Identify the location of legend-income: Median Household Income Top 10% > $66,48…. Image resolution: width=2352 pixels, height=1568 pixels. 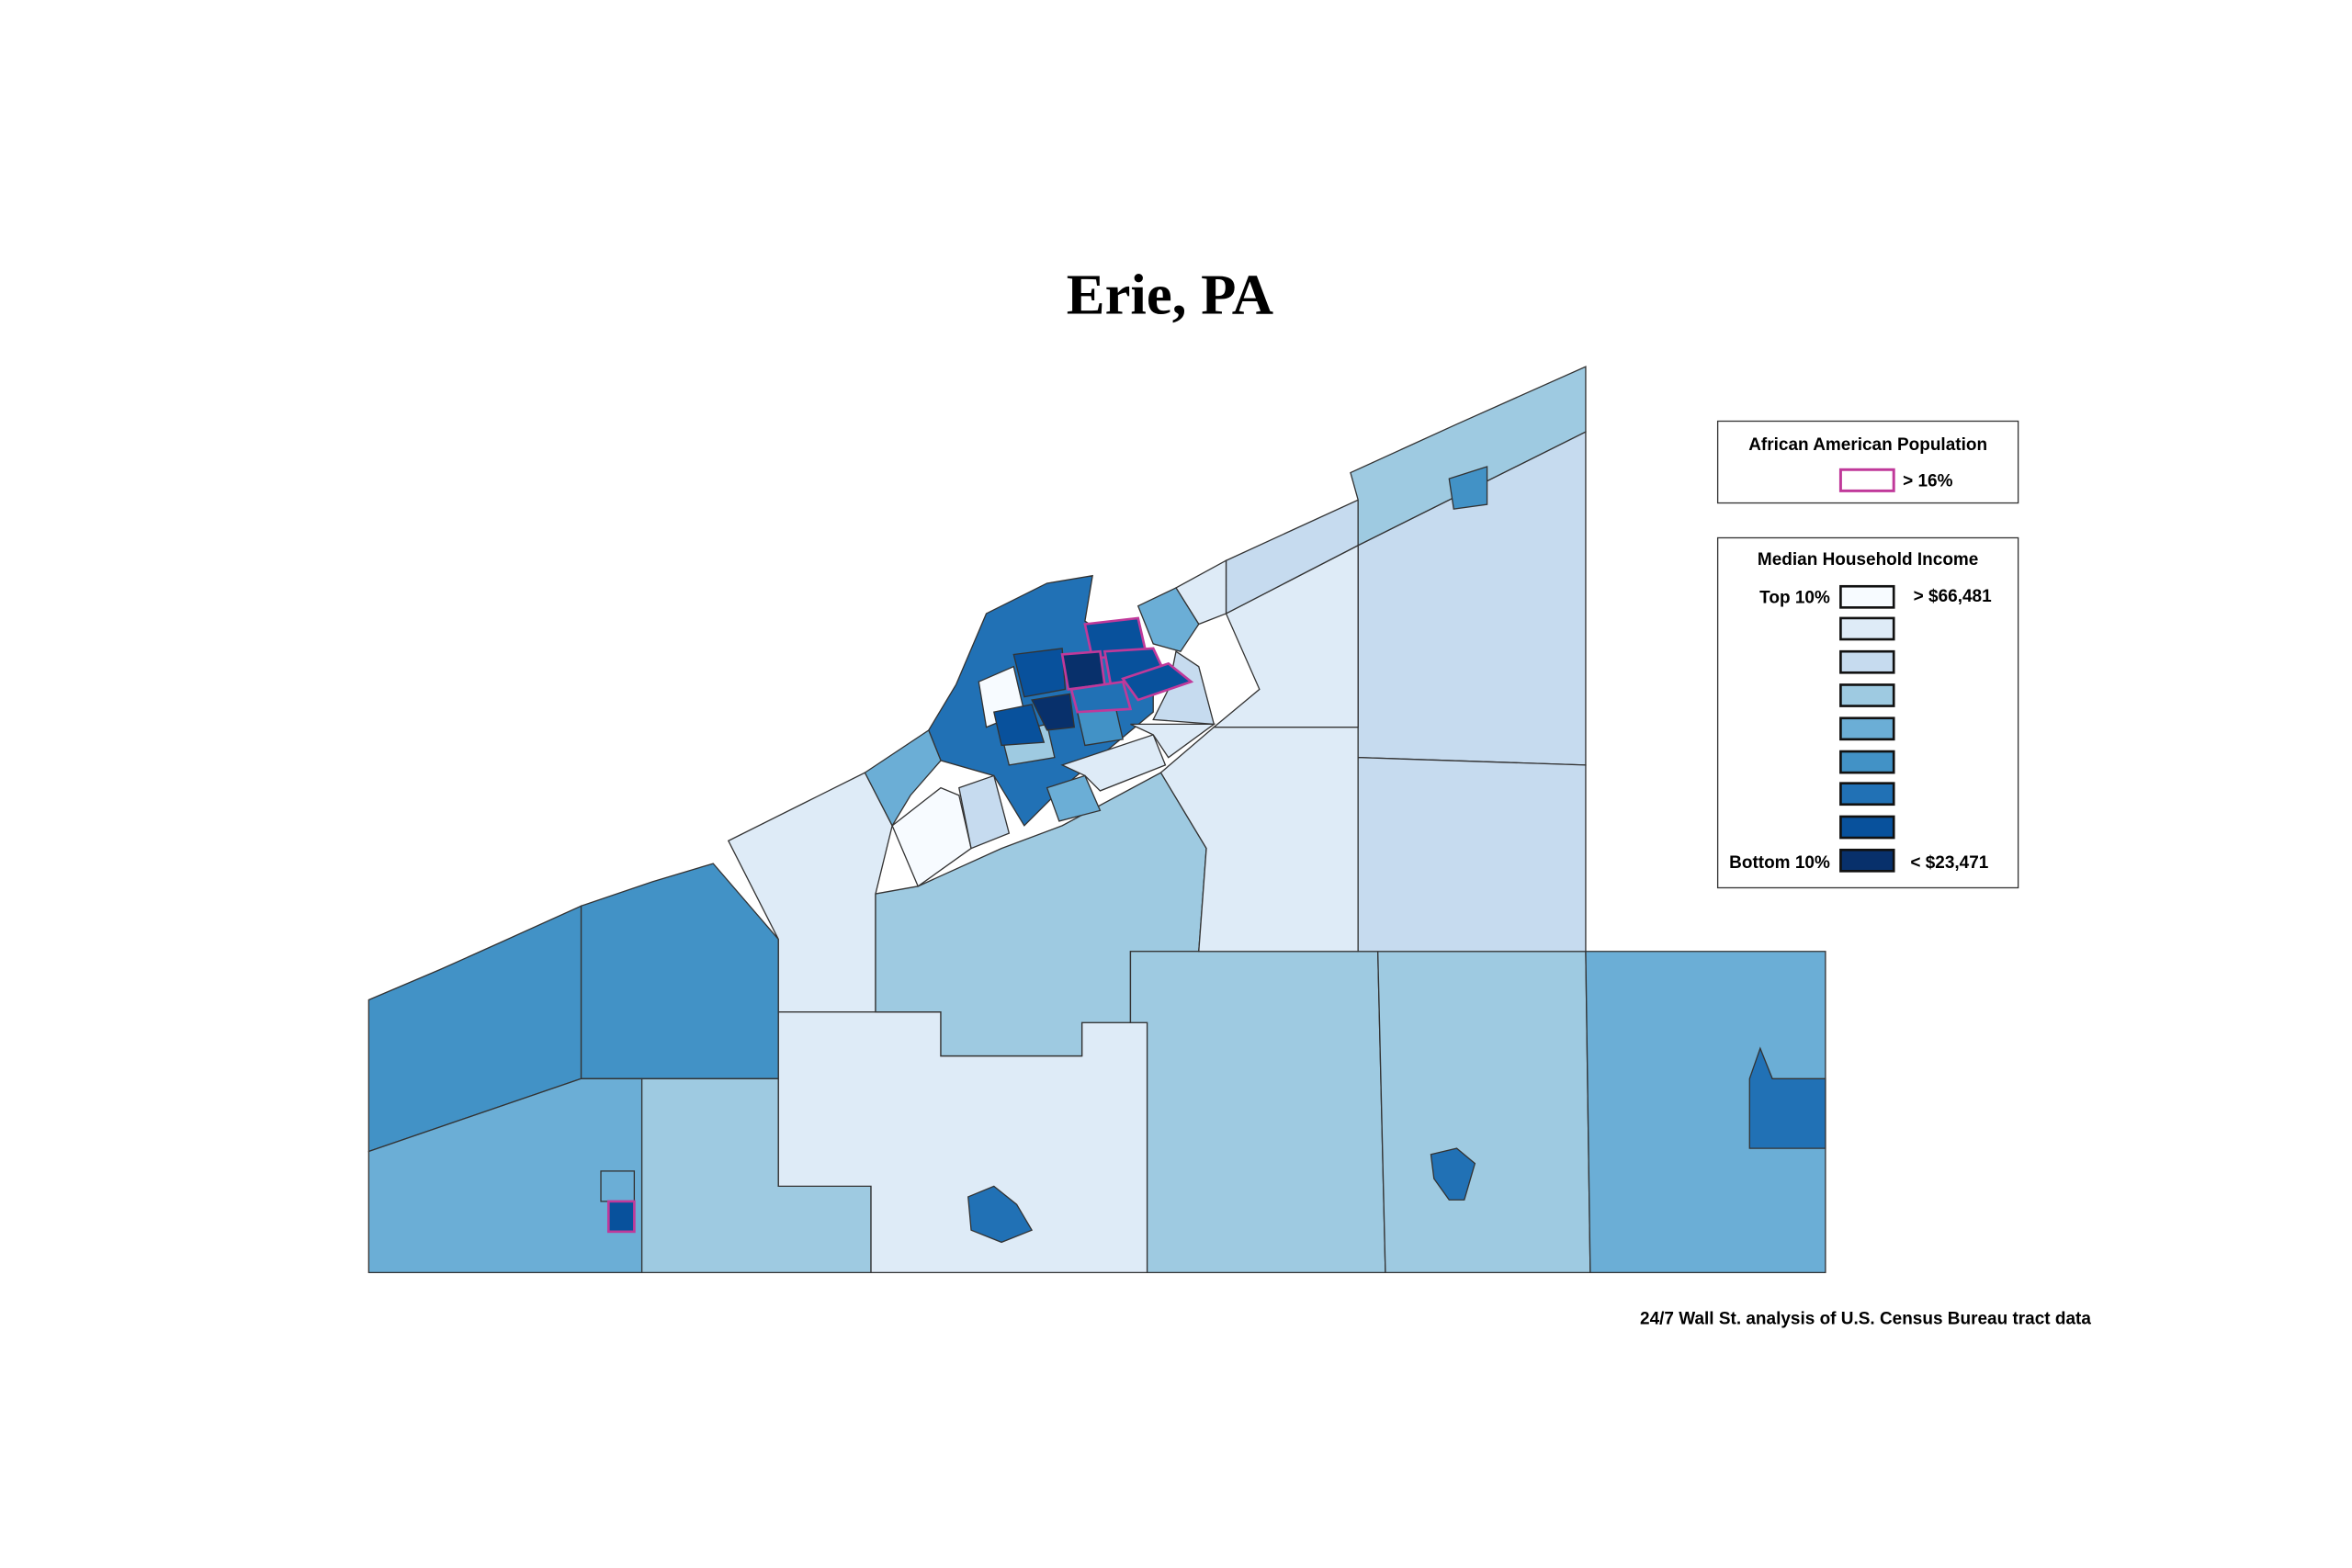
(1867, 712).